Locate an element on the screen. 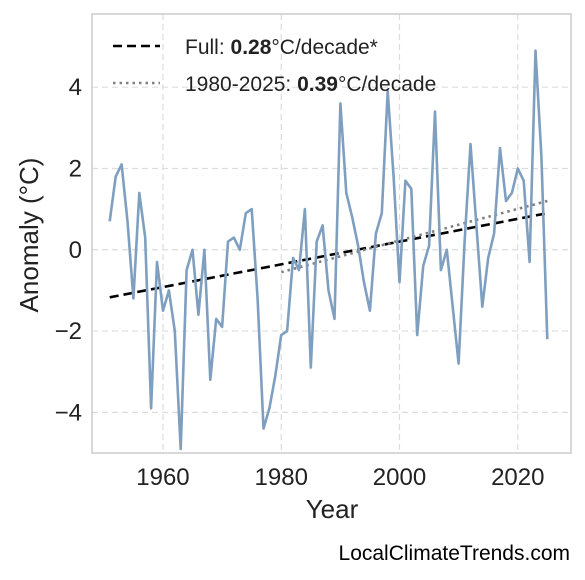 Image resolution: width=585 pixels, height=580 pixels. legend-entry-full: Full: 0.28°C/decade* is located at coordinates (281, 47).